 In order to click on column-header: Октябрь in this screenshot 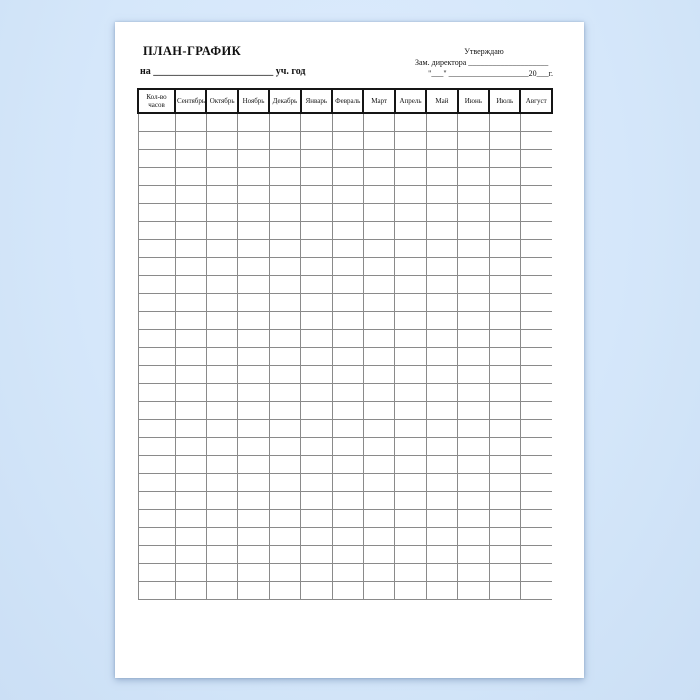, I will do `click(222, 101)`.